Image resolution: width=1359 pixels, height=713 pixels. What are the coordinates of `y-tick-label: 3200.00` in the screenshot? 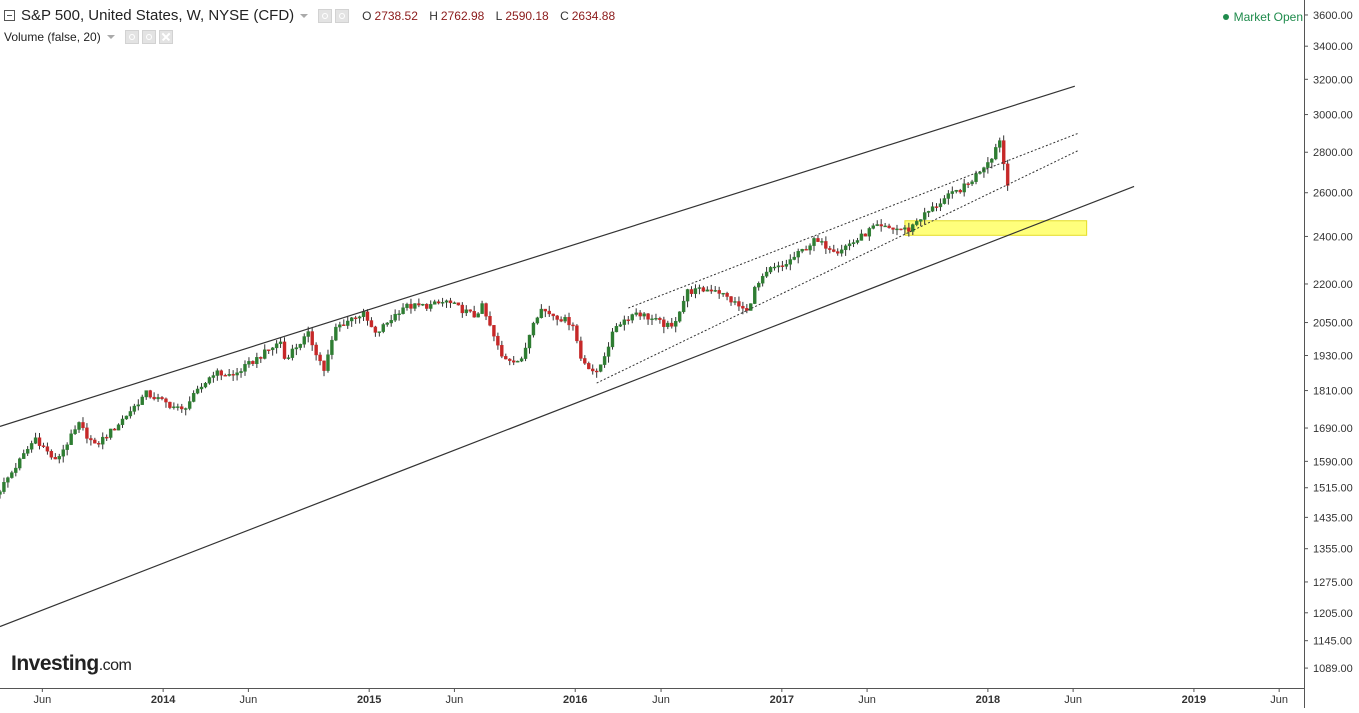 It's located at (1333, 80).